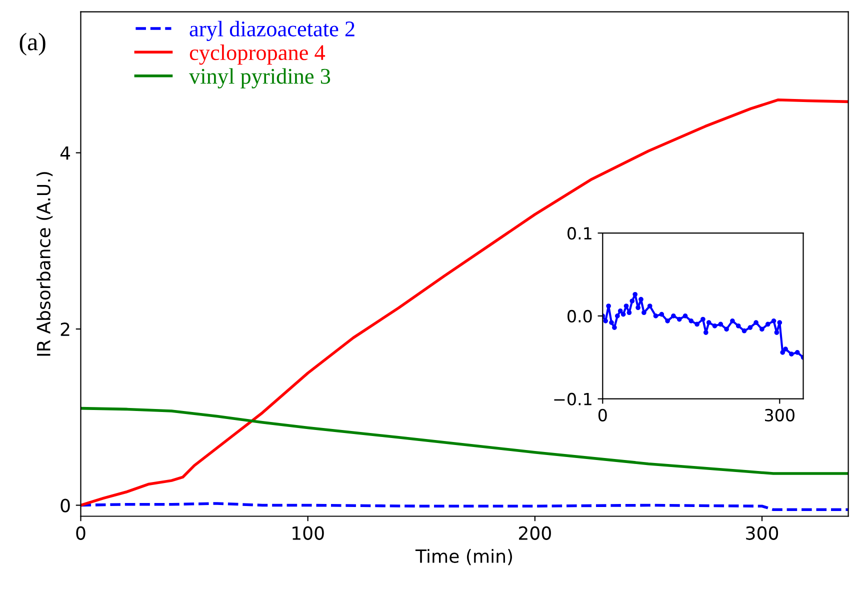 The height and width of the screenshot is (590, 850). Describe the element at coordinates (259, 78) in the screenshot. I see `legend-label: vinyl pyridine 3` at that location.